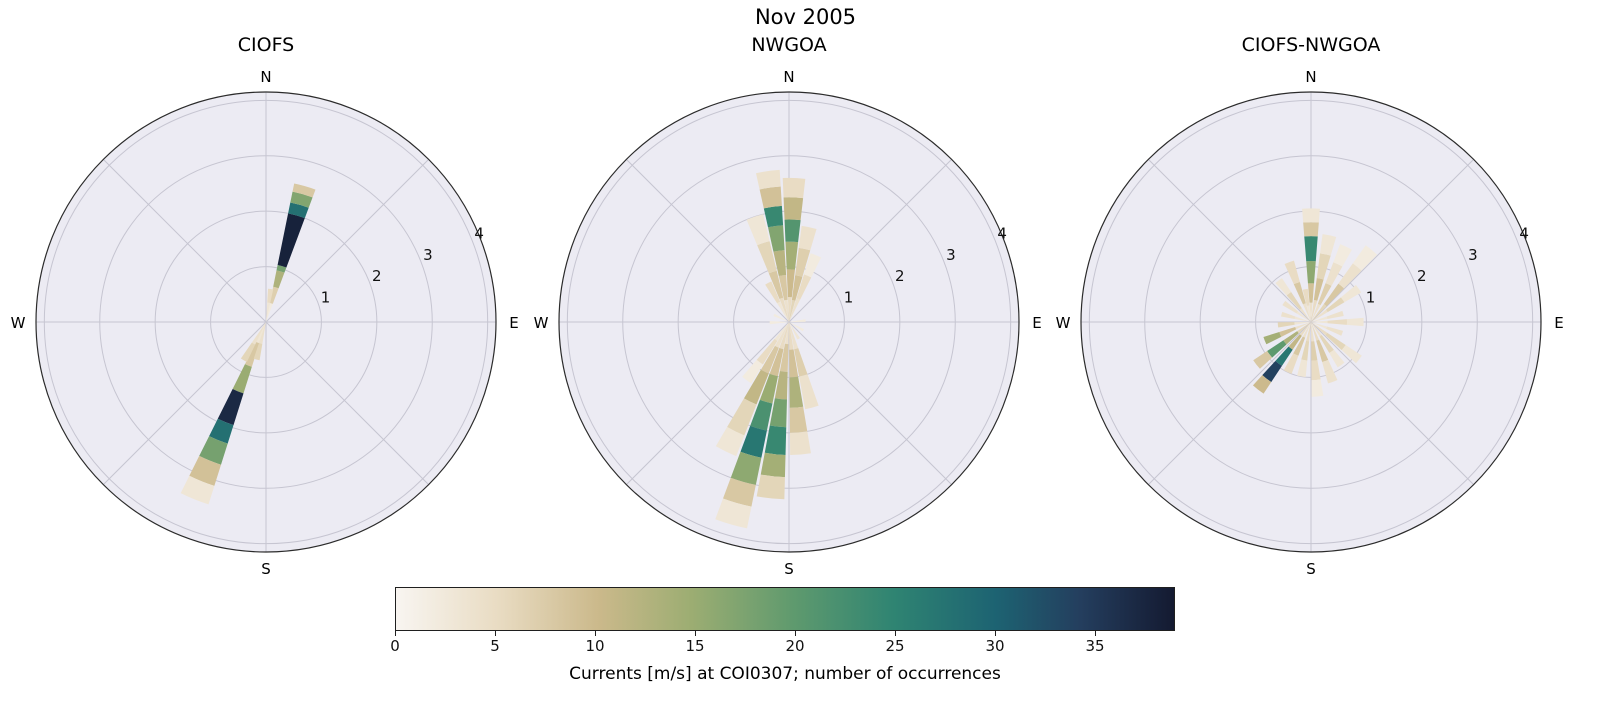 The image size is (1611, 724). Describe the element at coordinates (495, 646) in the screenshot. I see `colorbar-tick-label: 5` at that location.